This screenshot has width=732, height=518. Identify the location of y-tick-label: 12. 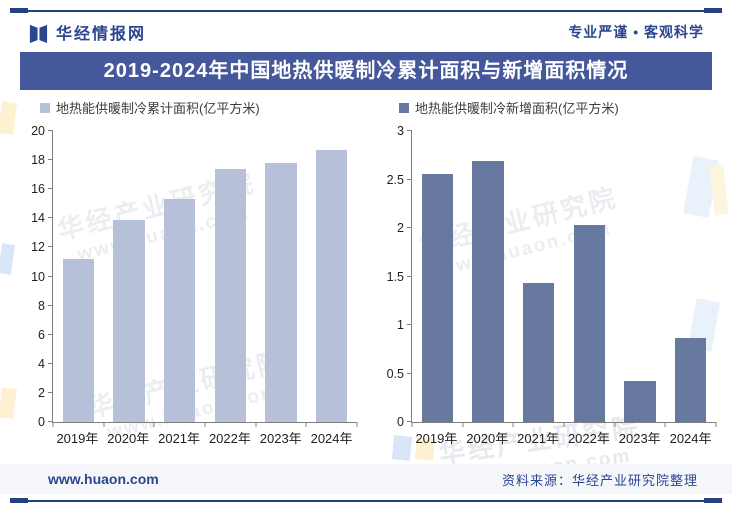
(38, 247).